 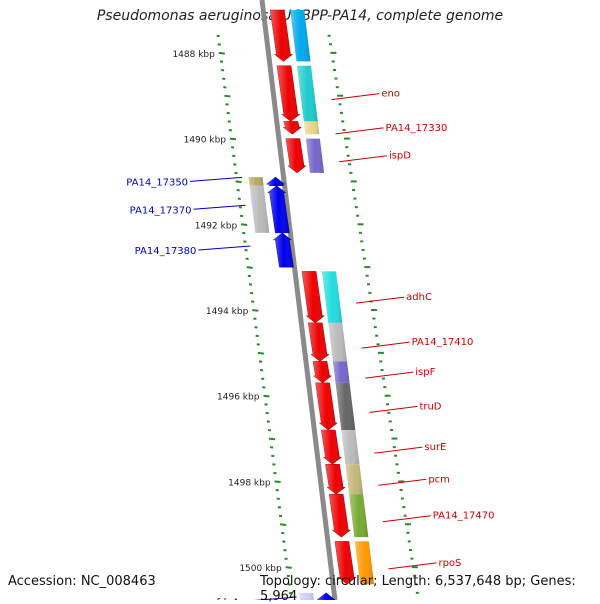 I want to click on gene-label: PA14_17370, so click(x=161, y=210).